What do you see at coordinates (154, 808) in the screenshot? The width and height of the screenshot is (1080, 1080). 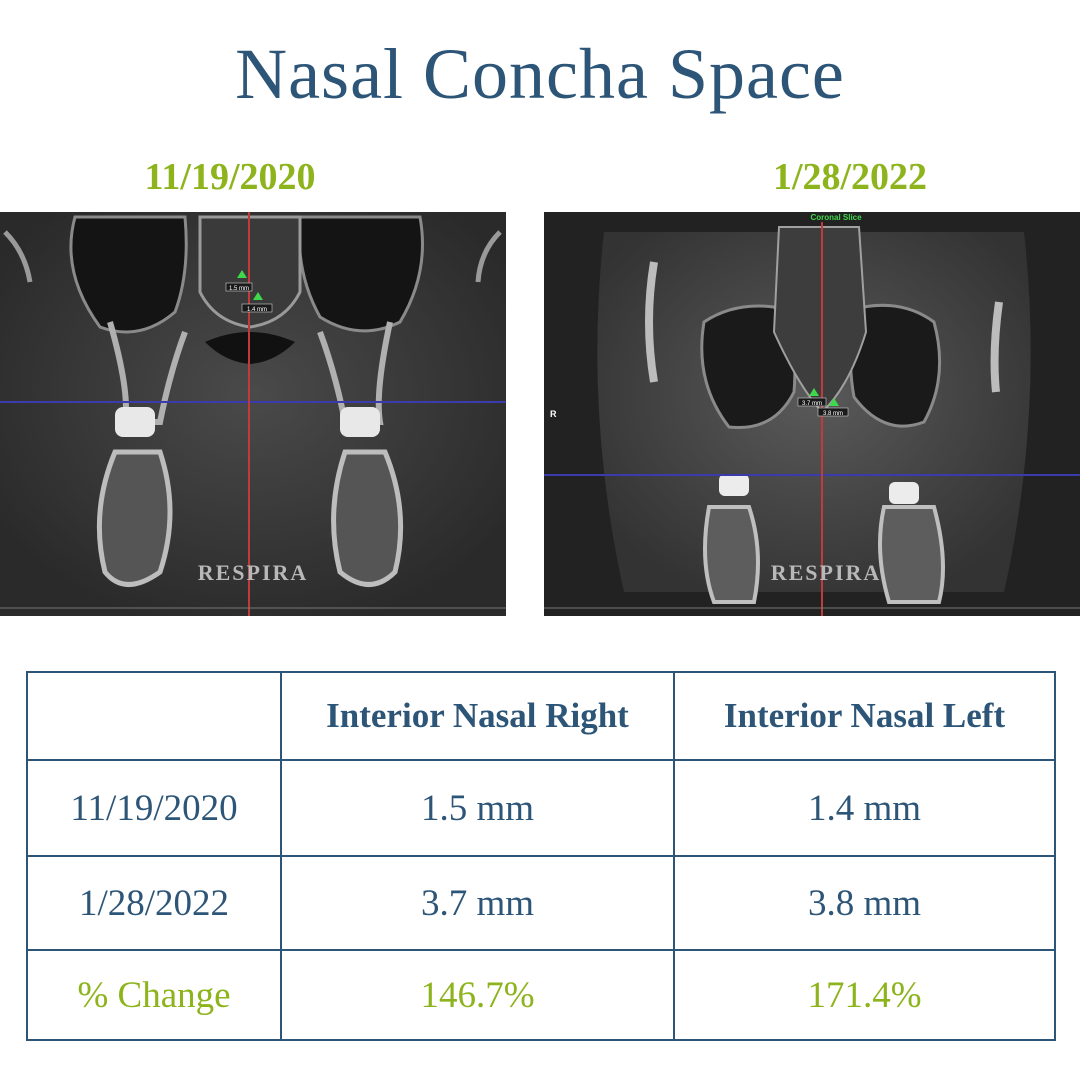 I see `row-label: 11/19/2020` at bounding box center [154, 808].